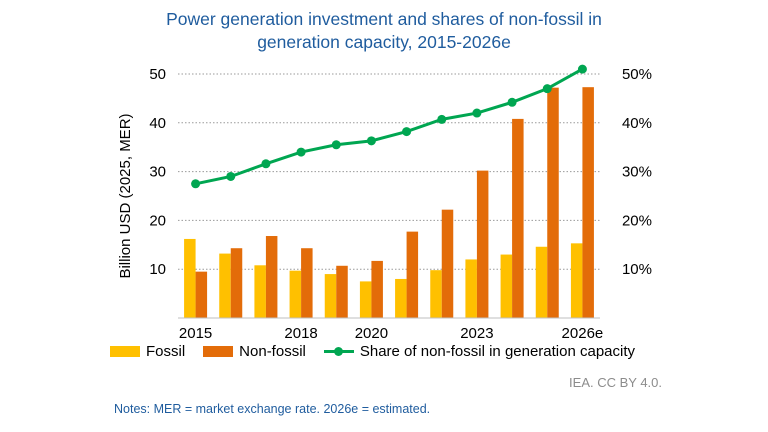  Describe the element at coordinates (637, 172) in the screenshot. I see `y2-tick-label: 30%` at that location.